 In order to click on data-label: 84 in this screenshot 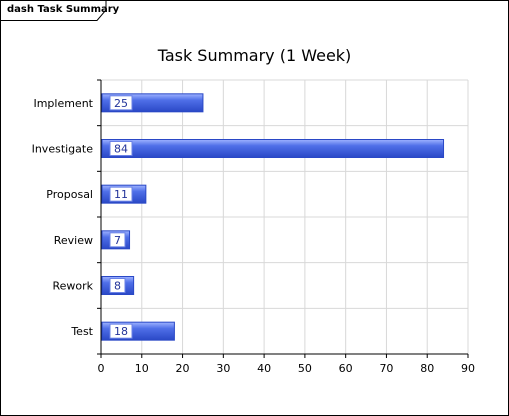, I will do `click(121, 149)`.